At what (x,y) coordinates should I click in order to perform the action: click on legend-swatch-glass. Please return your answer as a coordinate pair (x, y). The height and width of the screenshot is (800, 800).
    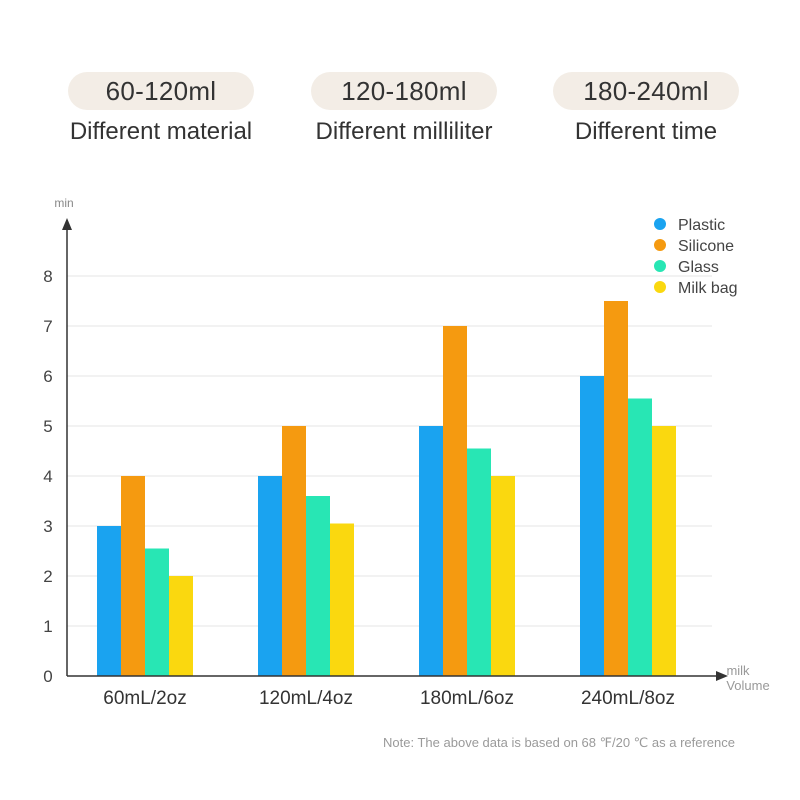
    Looking at the image, I should click on (660, 266).